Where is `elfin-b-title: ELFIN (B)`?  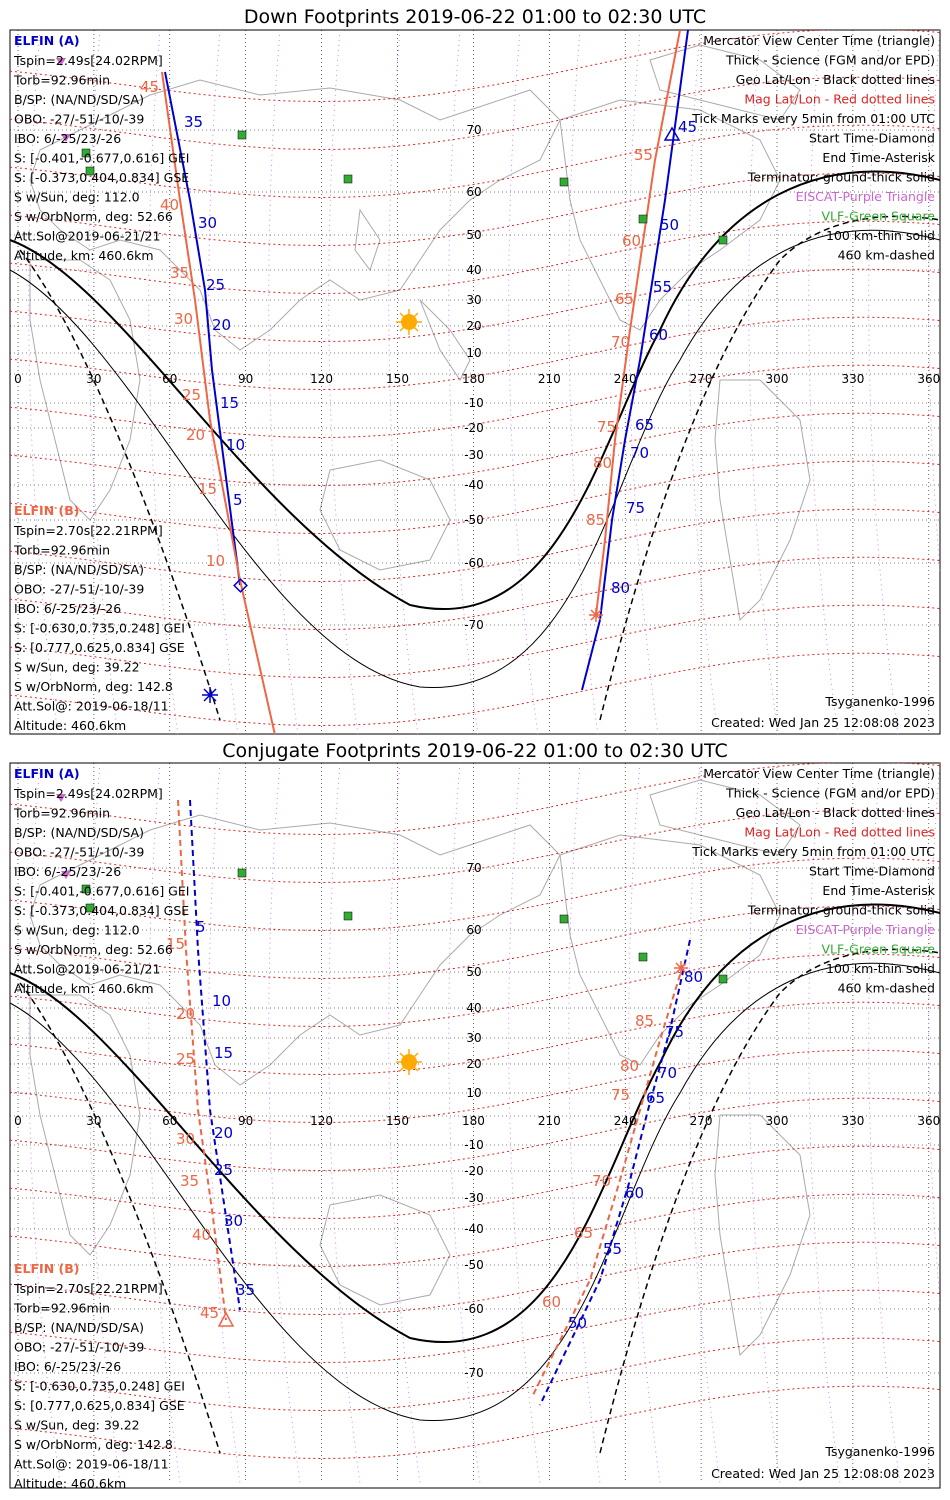 elfin-b-title: ELFIN (B) is located at coordinates (46, 510).